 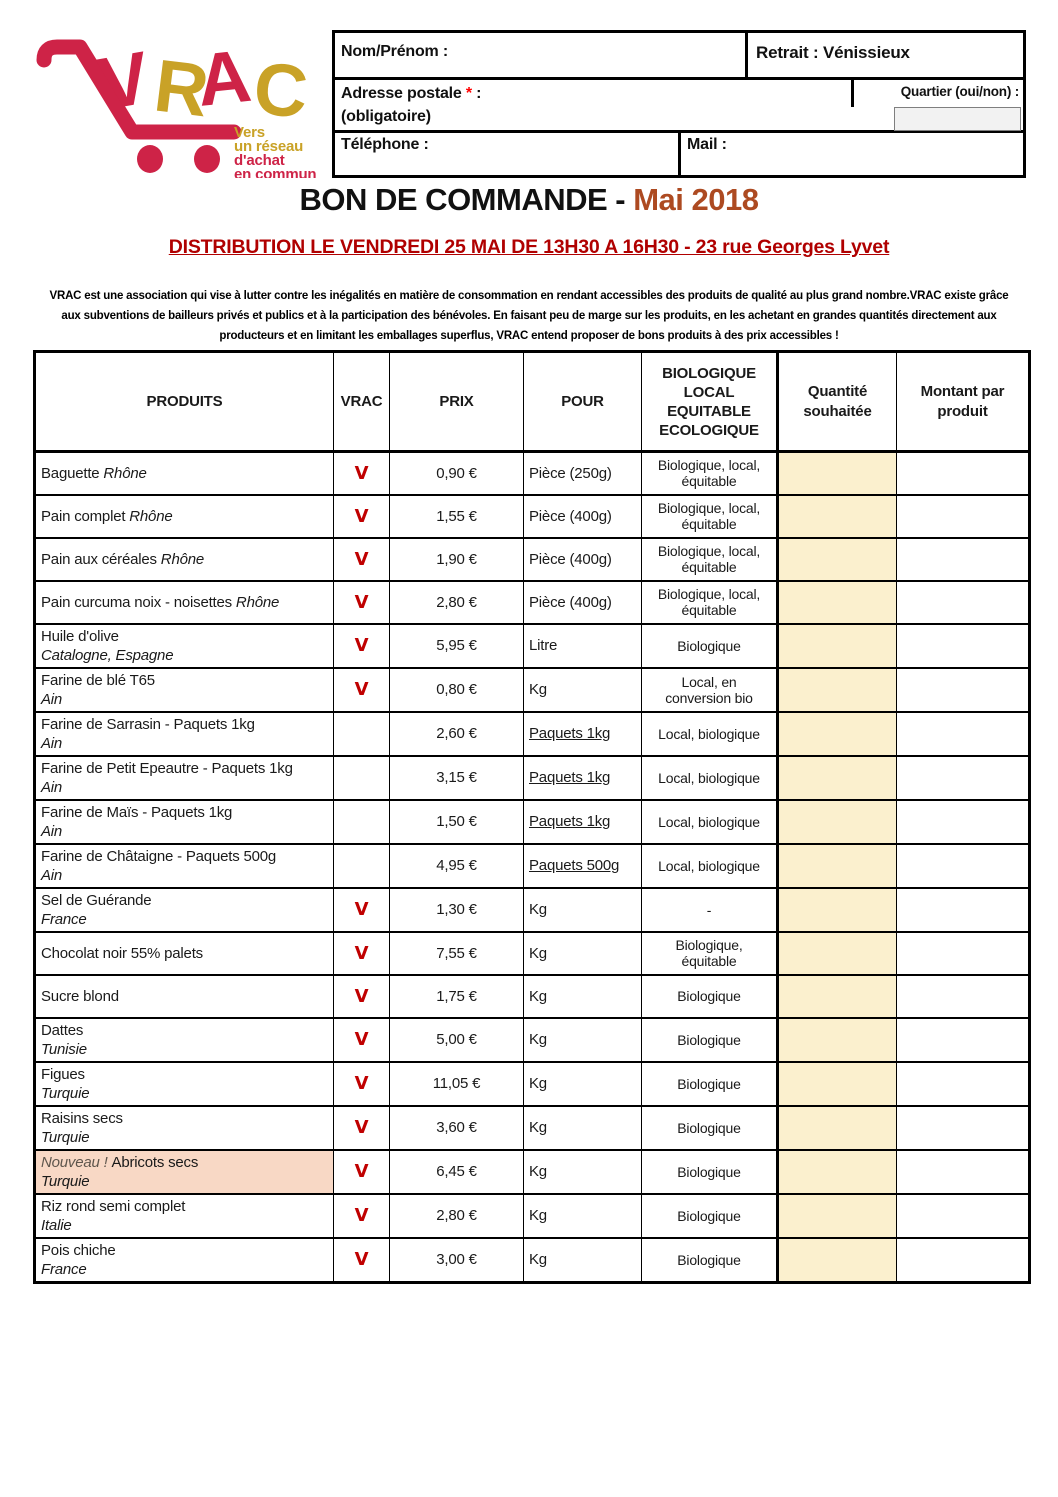 What do you see at coordinates (709, 430) in the screenshot?
I see `header-bio-line: ECOLOGIQUE` at bounding box center [709, 430].